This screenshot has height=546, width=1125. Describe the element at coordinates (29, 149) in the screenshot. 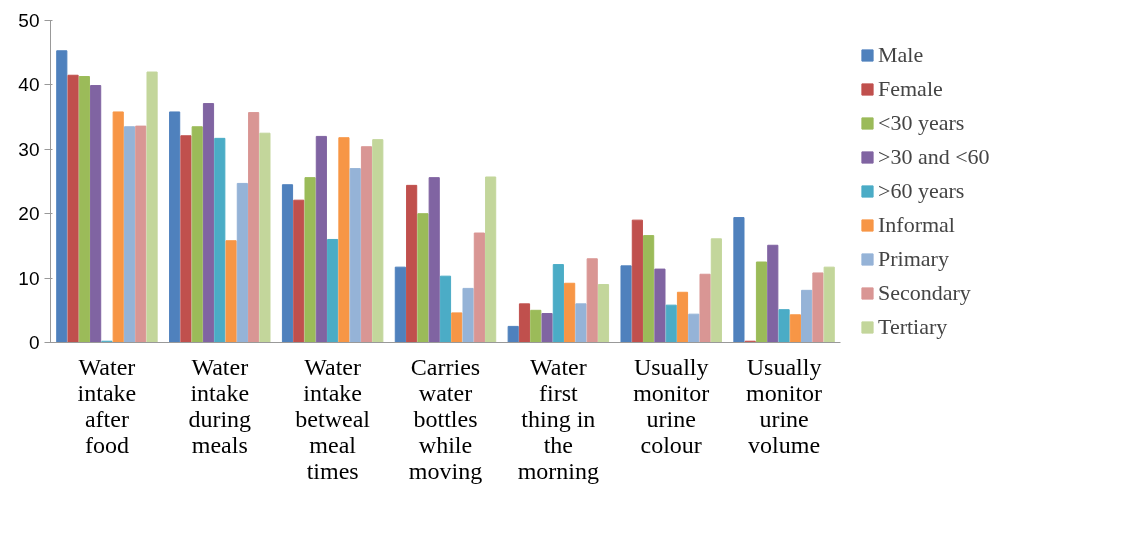

I see `y-tick-label: 30` at that location.